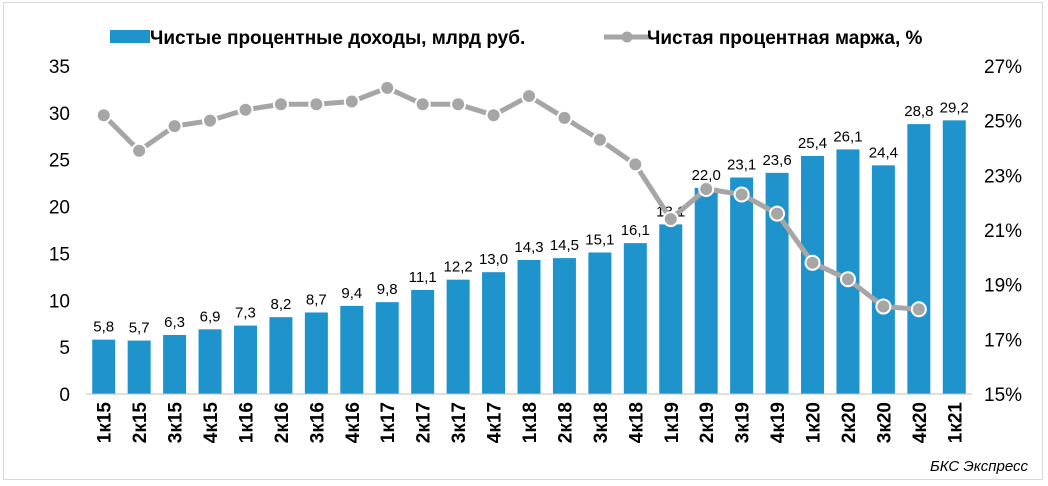 Image resolution: width=1048 pixels, height=486 pixels. I want to click on bar-value-label: 16,1, so click(635, 230).